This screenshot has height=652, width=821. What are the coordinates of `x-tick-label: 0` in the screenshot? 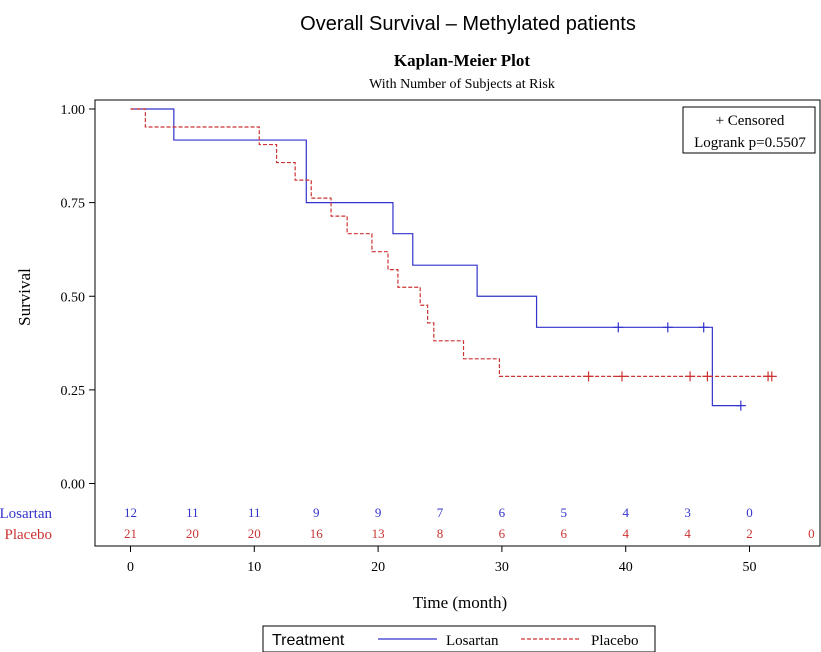 It's located at (130, 567).